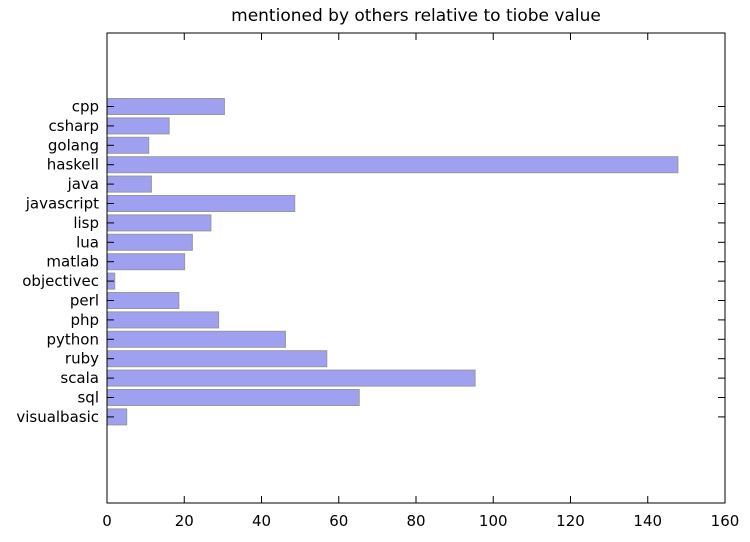 The image size is (750, 542). What do you see at coordinates (138, 126) in the screenshot?
I see `bar-csharp` at bounding box center [138, 126].